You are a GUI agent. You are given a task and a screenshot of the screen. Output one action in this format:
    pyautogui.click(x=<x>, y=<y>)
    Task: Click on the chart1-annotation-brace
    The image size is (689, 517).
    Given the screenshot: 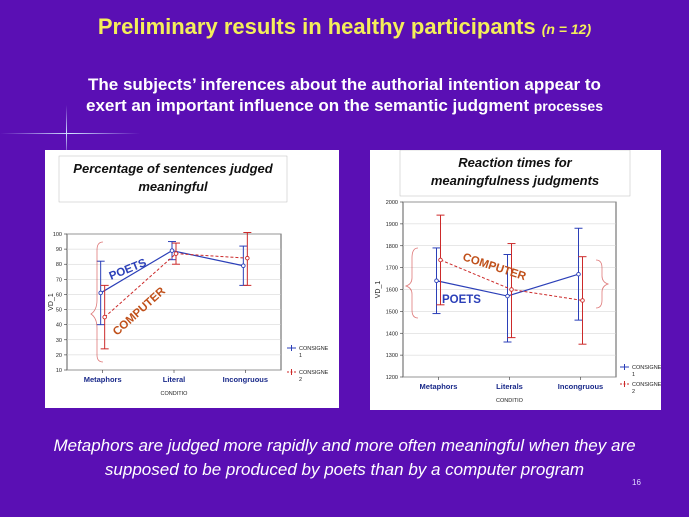 What is the action you would take?
    pyautogui.click(x=97, y=302)
    